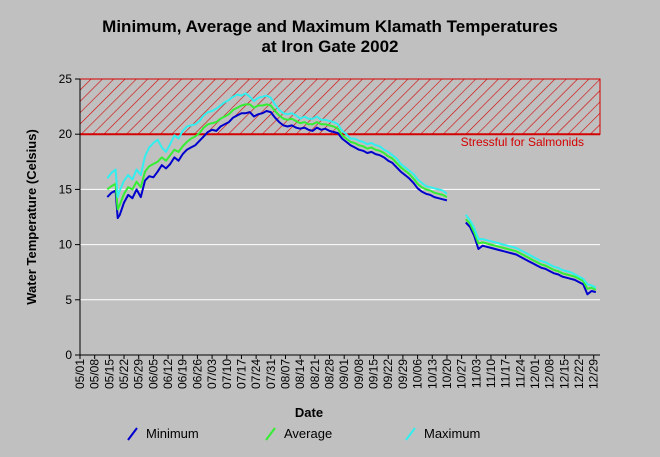  I want to click on x-tick-label-27: 11/03, so click(476, 373).